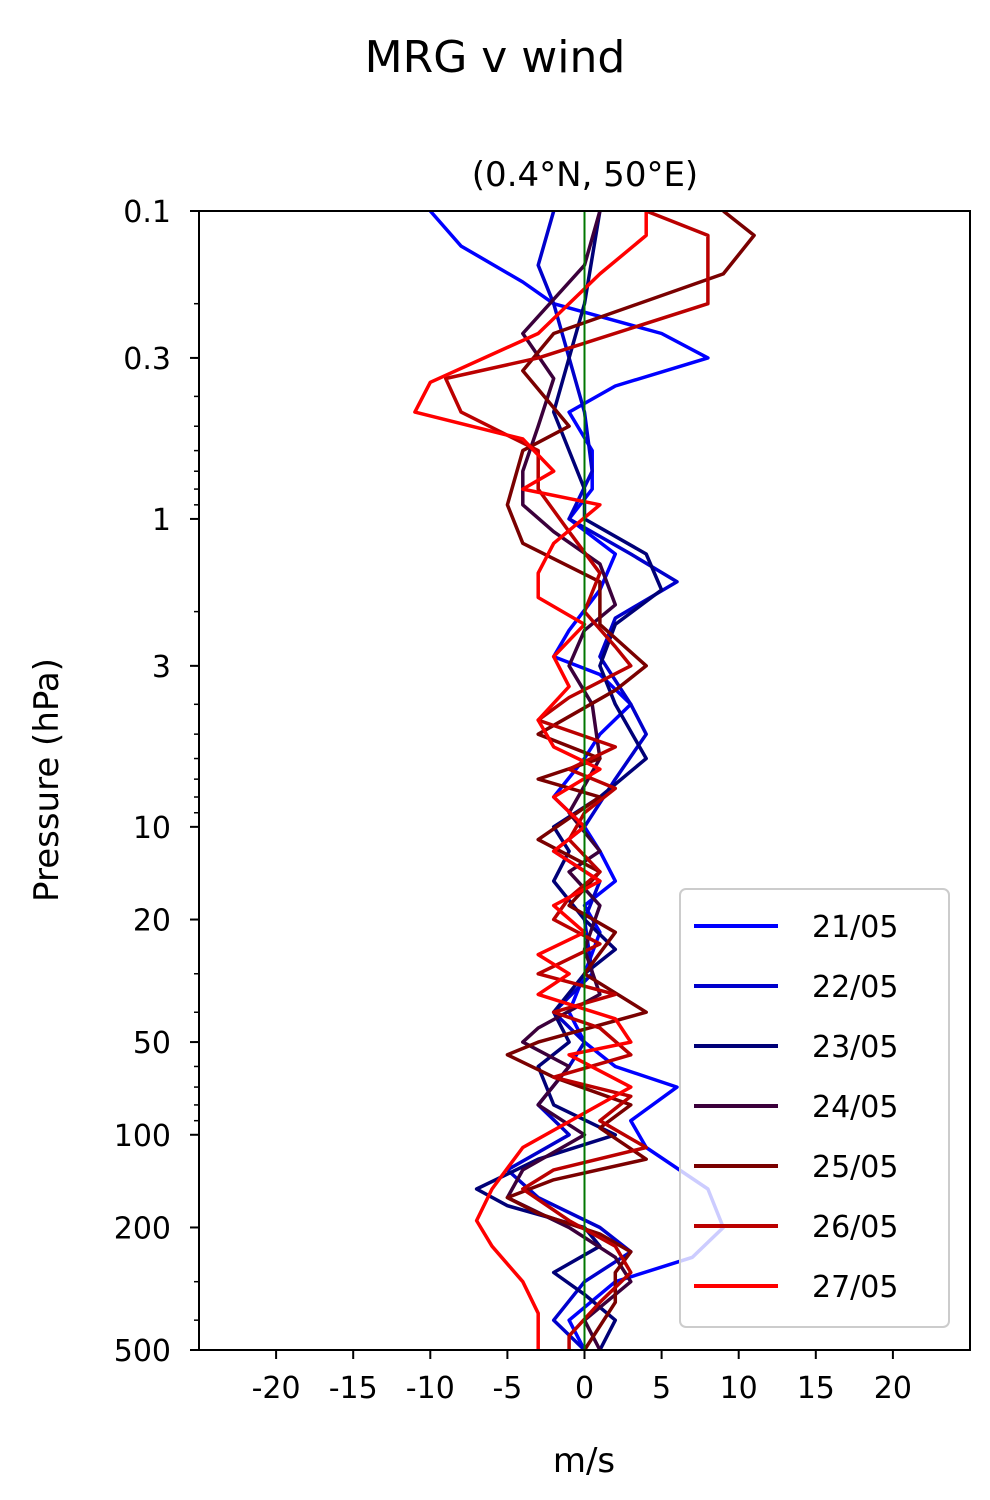 This screenshot has height=1500, width=990. I want to click on y-tick-label: 10, so click(152, 828).